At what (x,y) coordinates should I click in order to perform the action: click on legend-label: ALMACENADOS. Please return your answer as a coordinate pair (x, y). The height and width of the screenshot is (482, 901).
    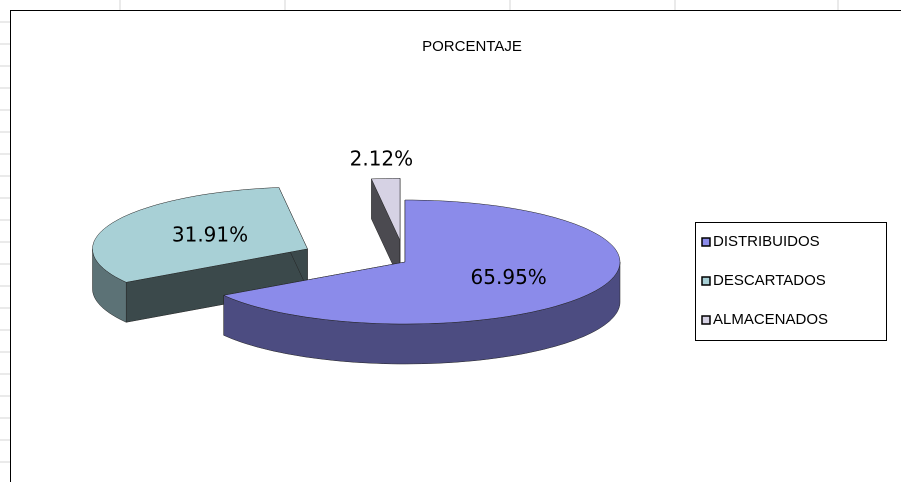
    Looking at the image, I should click on (770, 319).